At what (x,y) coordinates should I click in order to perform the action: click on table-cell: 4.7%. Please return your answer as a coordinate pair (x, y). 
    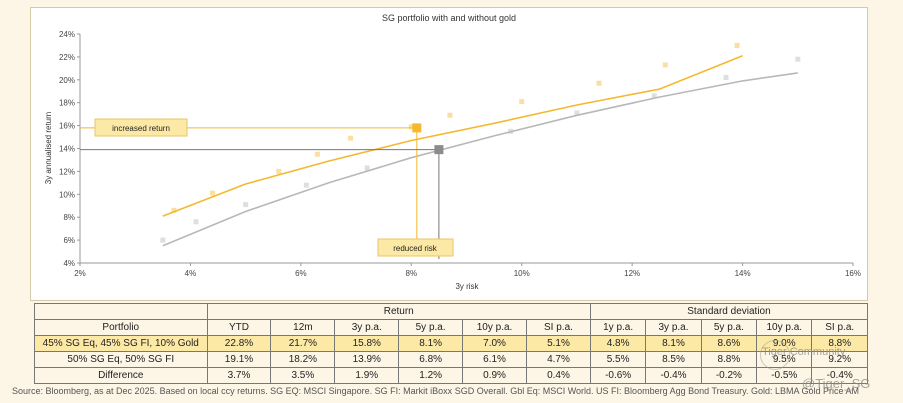
    Looking at the image, I should click on (558, 359).